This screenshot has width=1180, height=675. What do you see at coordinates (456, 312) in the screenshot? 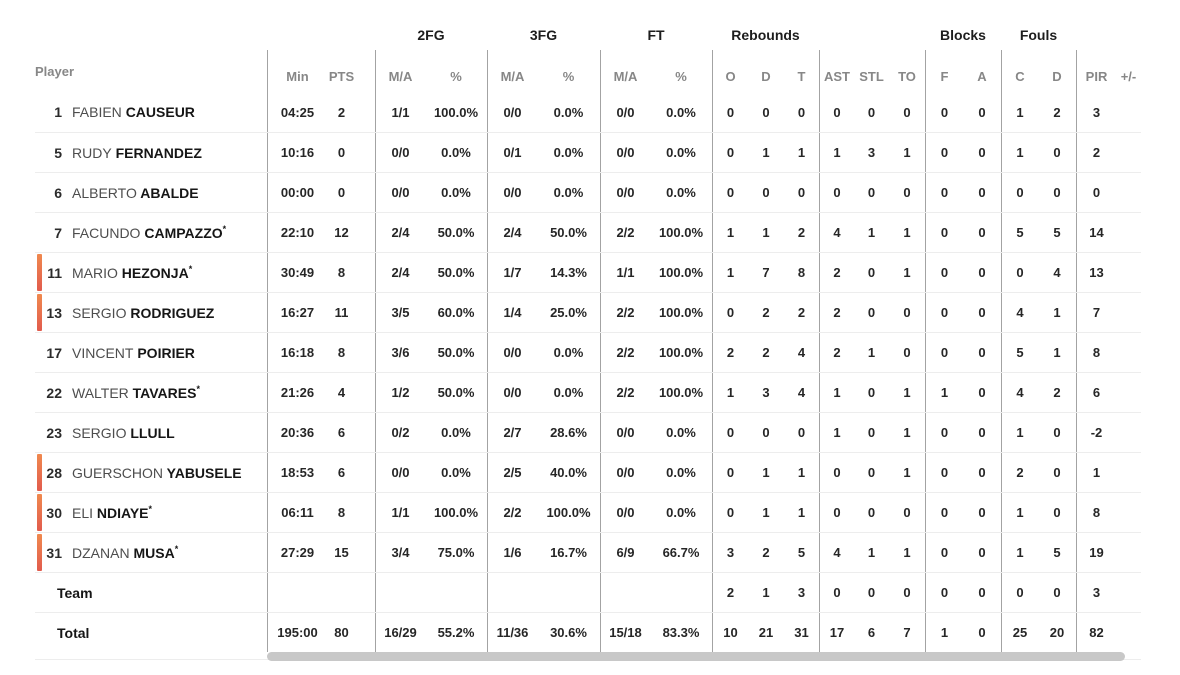
I see `cell-2fg-pct: 60.0%` at bounding box center [456, 312].